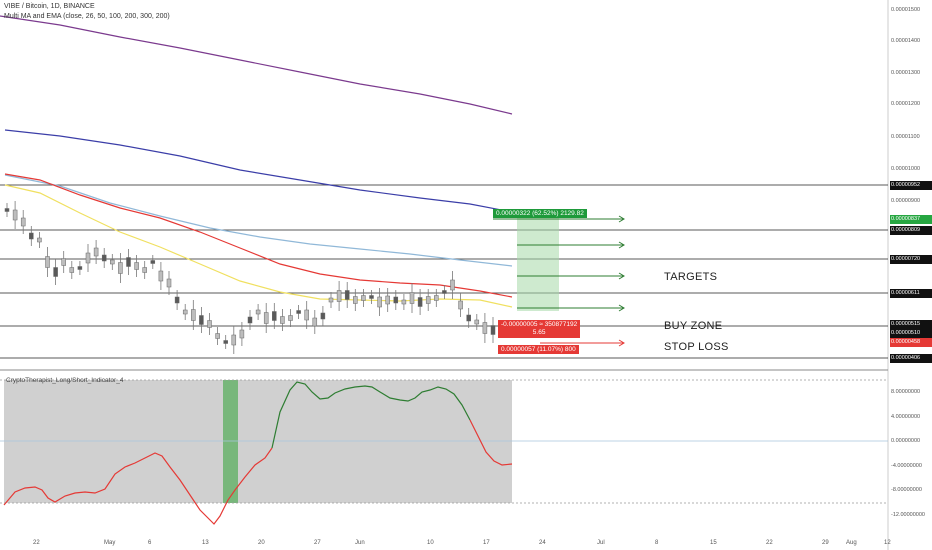 This screenshot has height=550, width=932. What do you see at coordinates (908, 515) in the screenshot?
I see `osc-tick: -12.00000000` at bounding box center [908, 515].